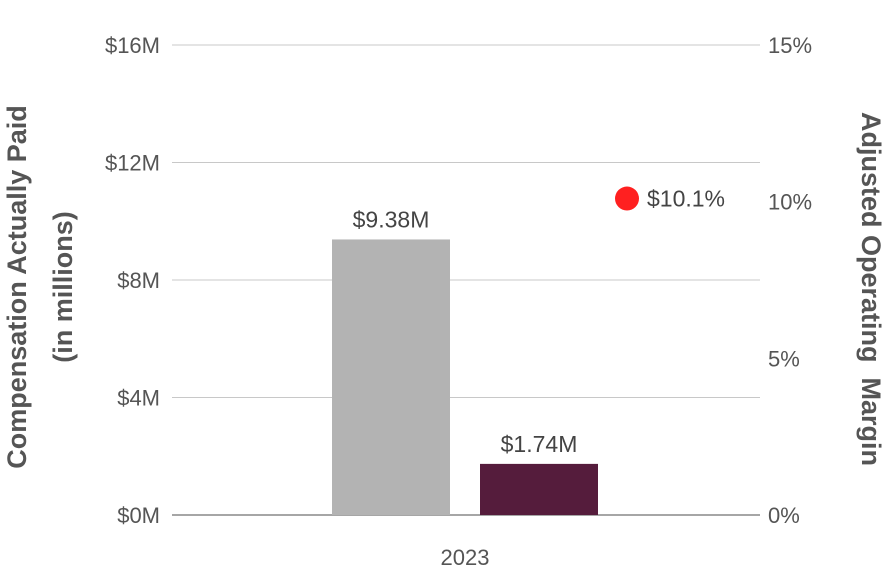 The image size is (886, 577). I want to click on y-axis-right-title: Adjusted Operating Margin, so click(871, 289).